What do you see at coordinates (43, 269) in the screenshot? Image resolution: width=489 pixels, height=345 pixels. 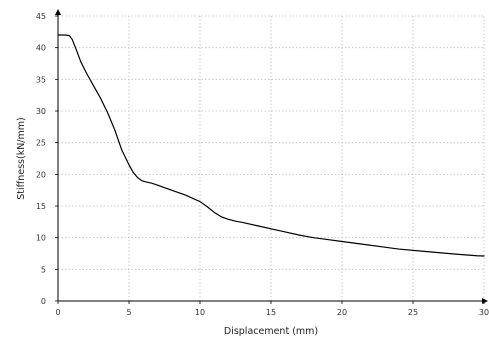 I see `y-tick-label-1: 5` at bounding box center [43, 269].